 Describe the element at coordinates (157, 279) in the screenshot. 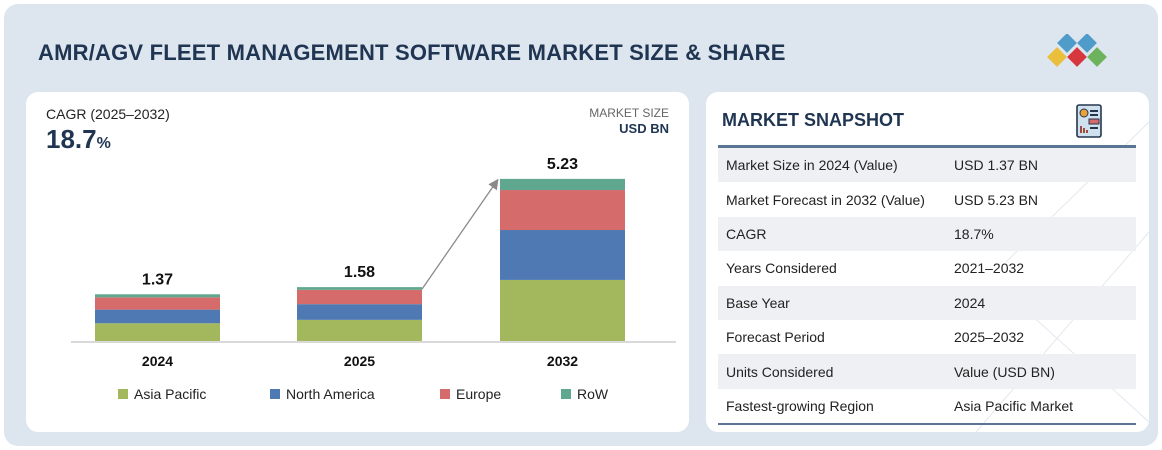

I see `bar-total-label: 1.37` at that location.